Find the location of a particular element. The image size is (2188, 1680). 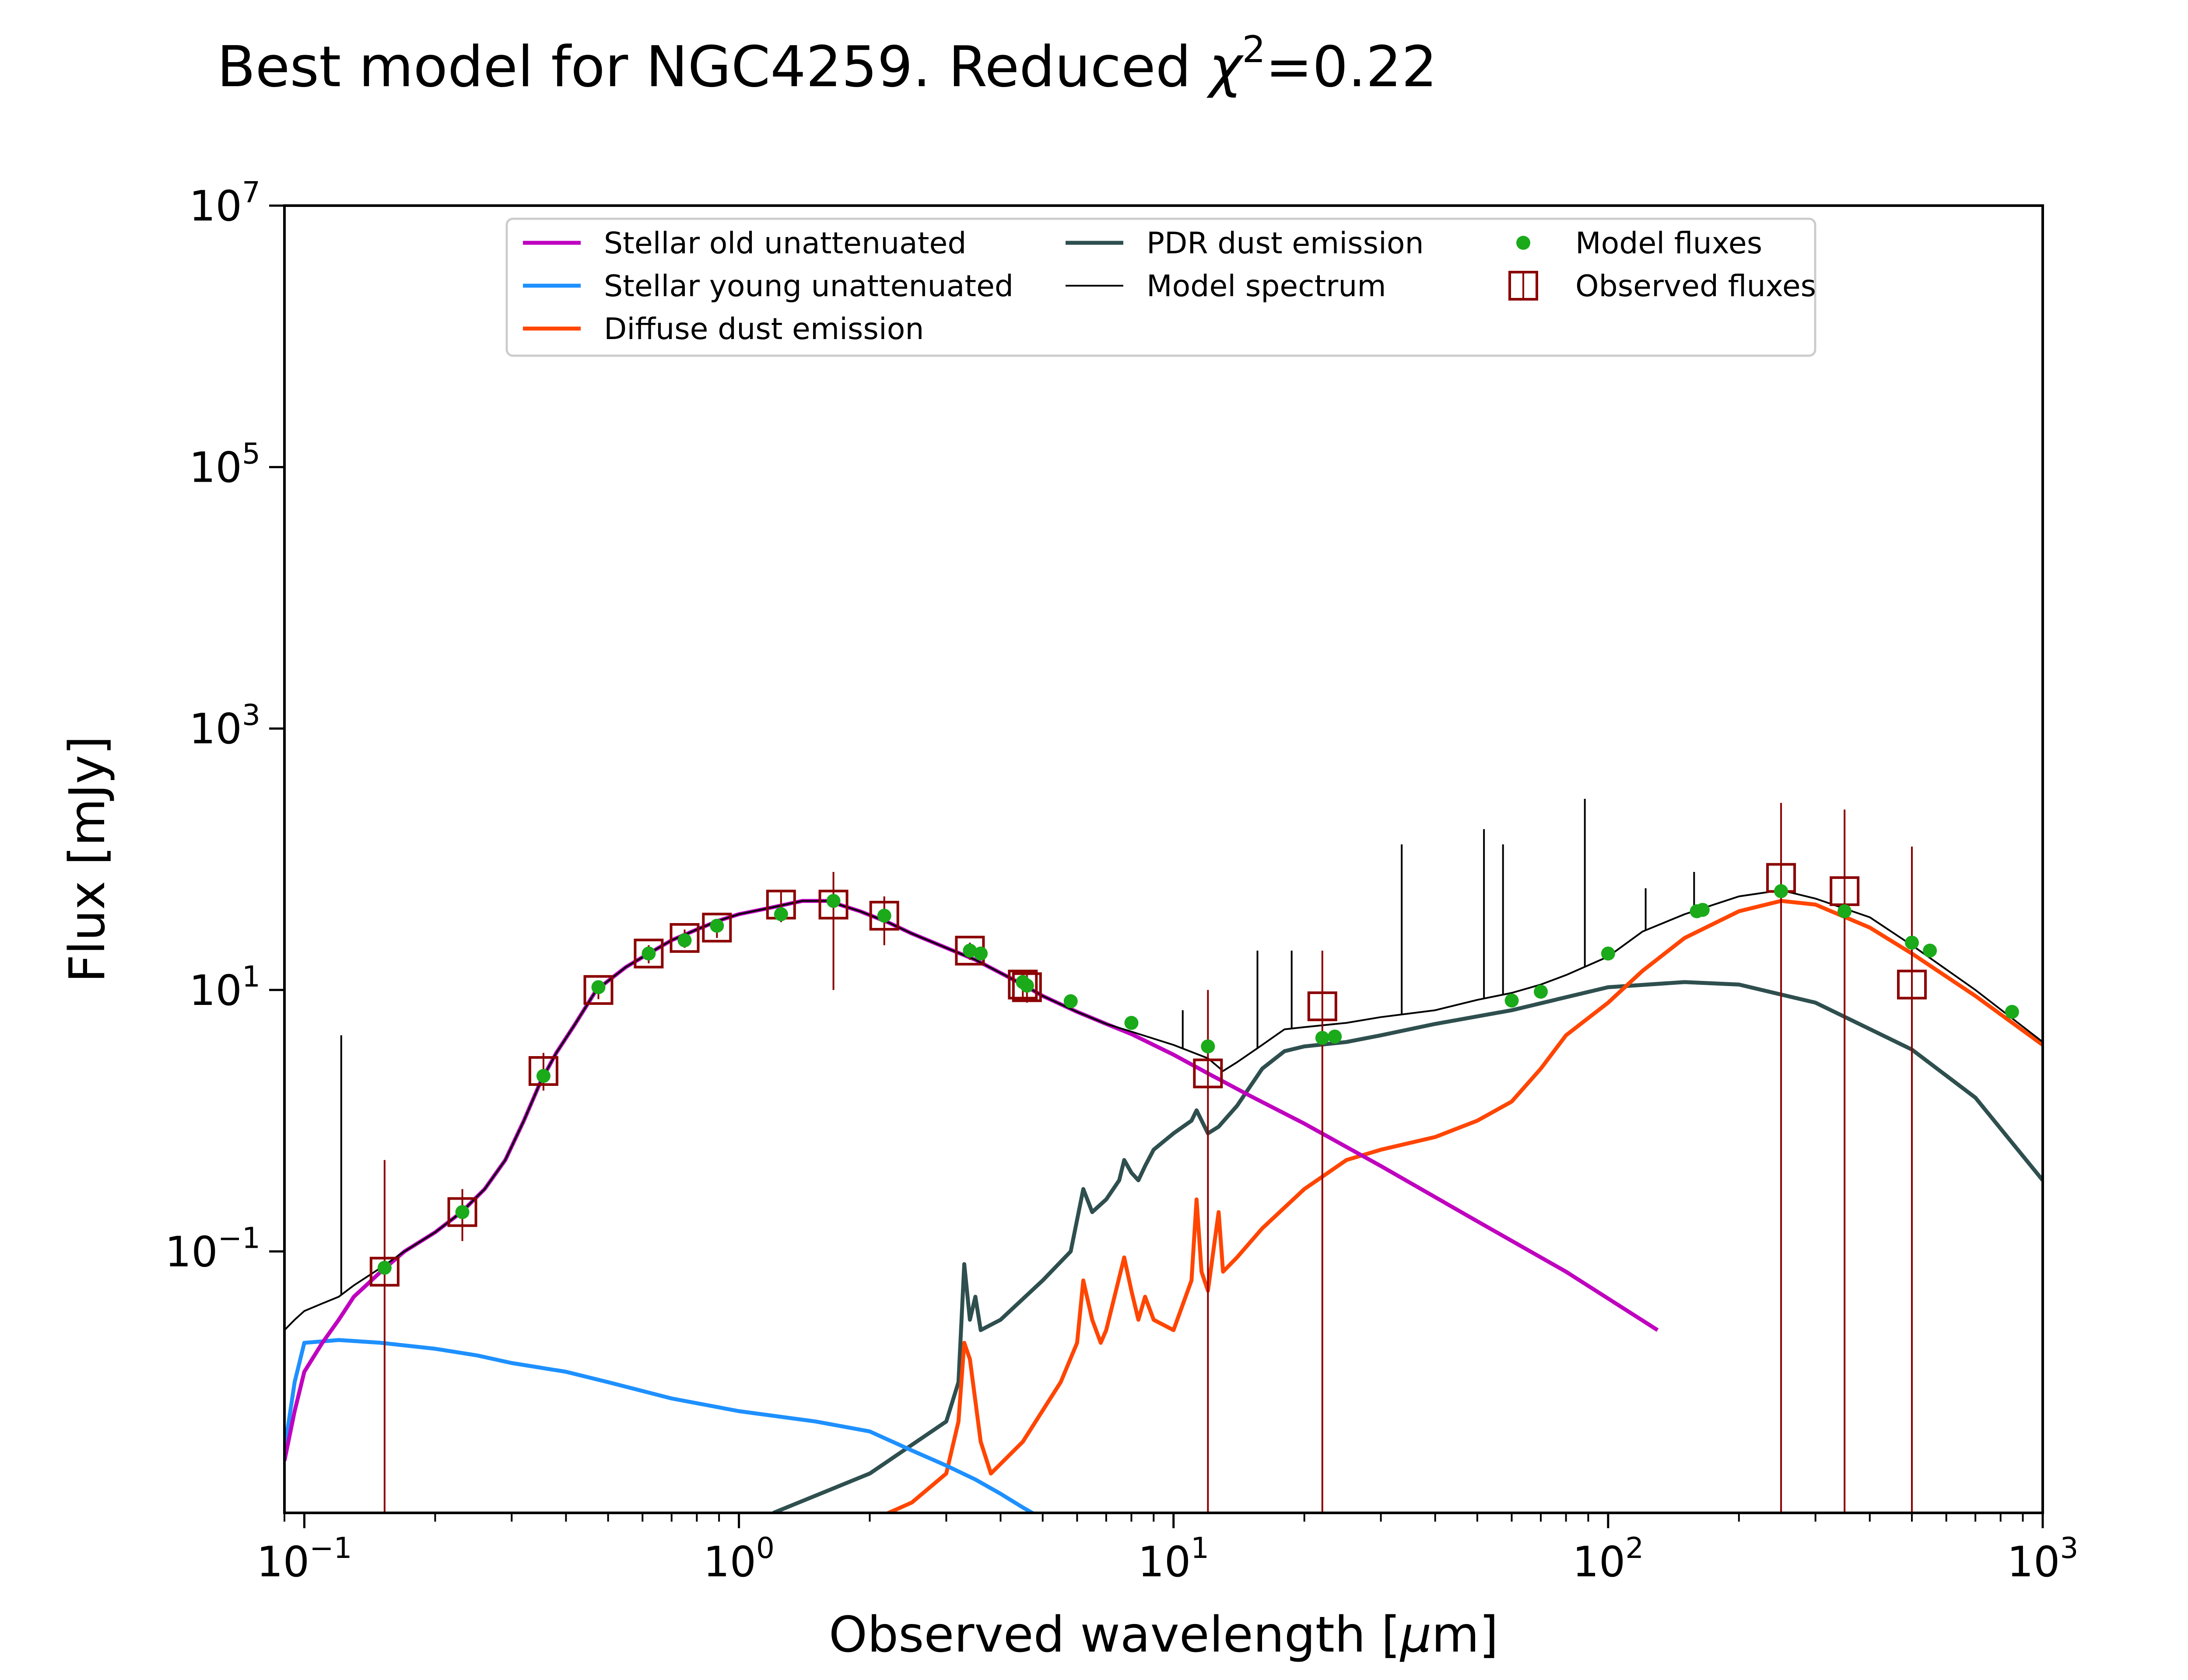

x-tick-label: 10⁻¹ is located at coordinates (304, 1558).